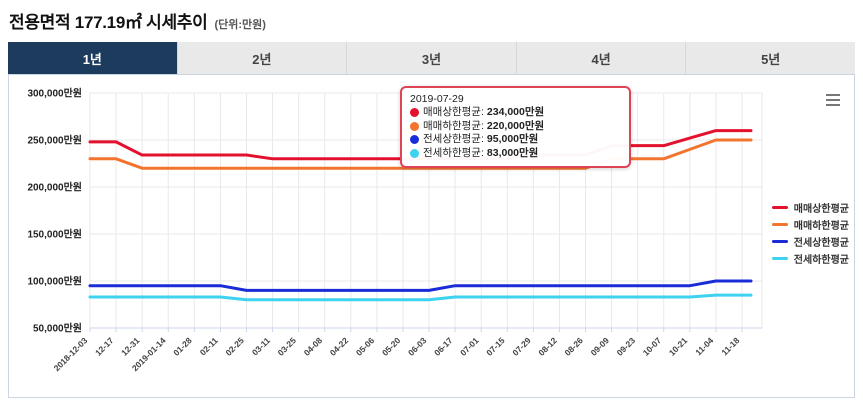 This screenshot has height=410, width=863. I want to click on tooltip-row-sale-lower: 매매하한평균: 220,000만원, so click(514, 127).